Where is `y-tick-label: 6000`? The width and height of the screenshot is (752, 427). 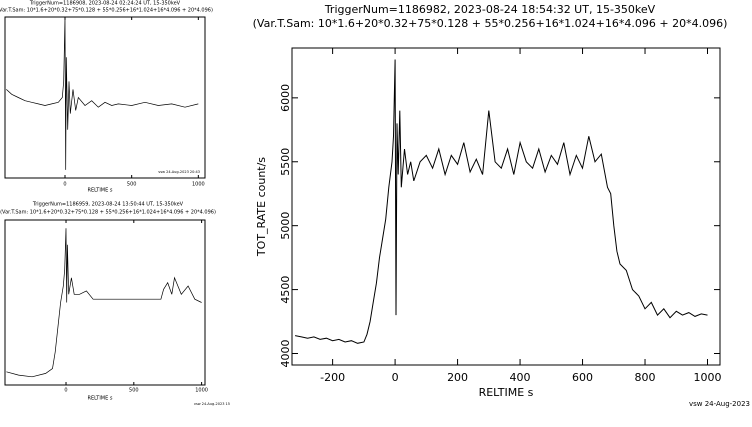
y-tick-label: 6000 is located at coordinates (285, 98).